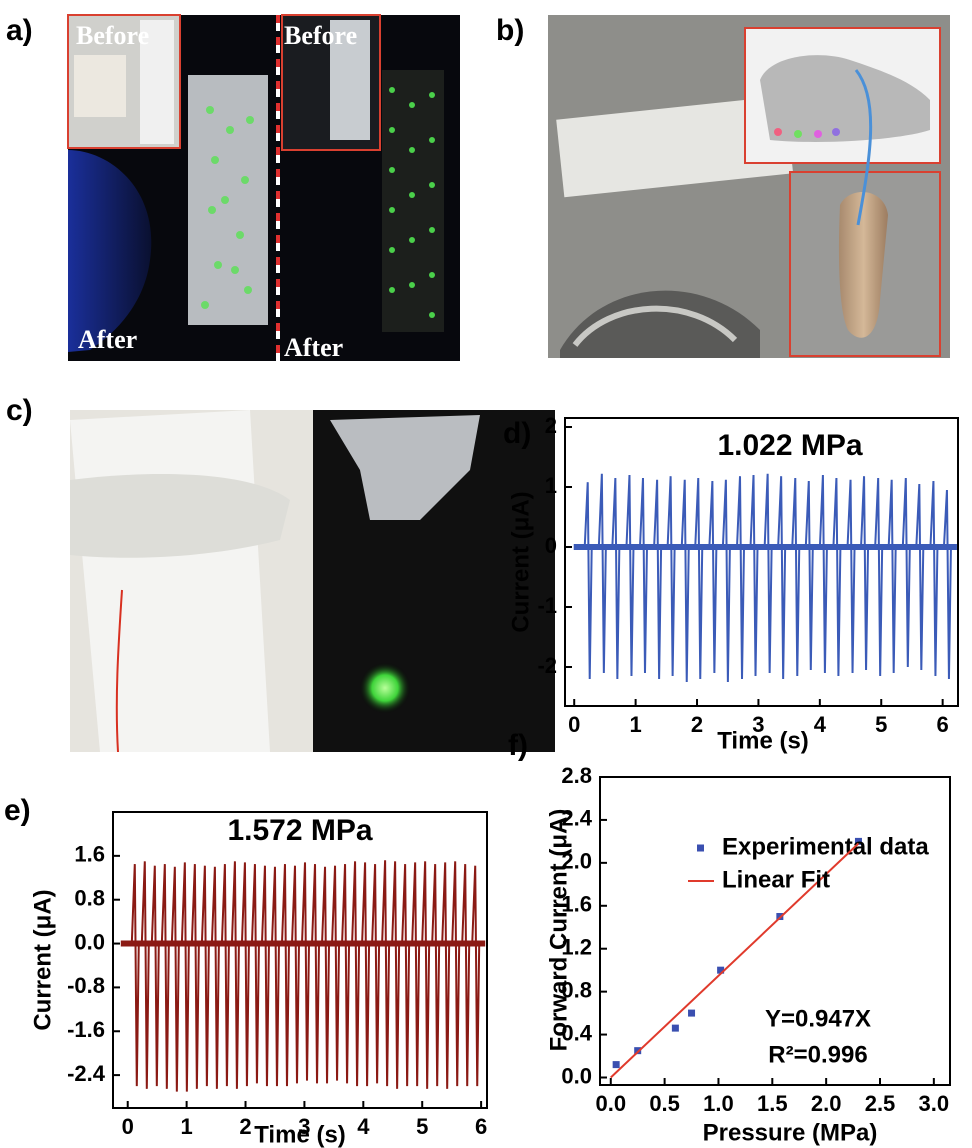 The height and width of the screenshot is (1148, 972). Describe the element at coordinates (576, 861) in the screenshot. I see `y-tick-label: 2.0` at that location.